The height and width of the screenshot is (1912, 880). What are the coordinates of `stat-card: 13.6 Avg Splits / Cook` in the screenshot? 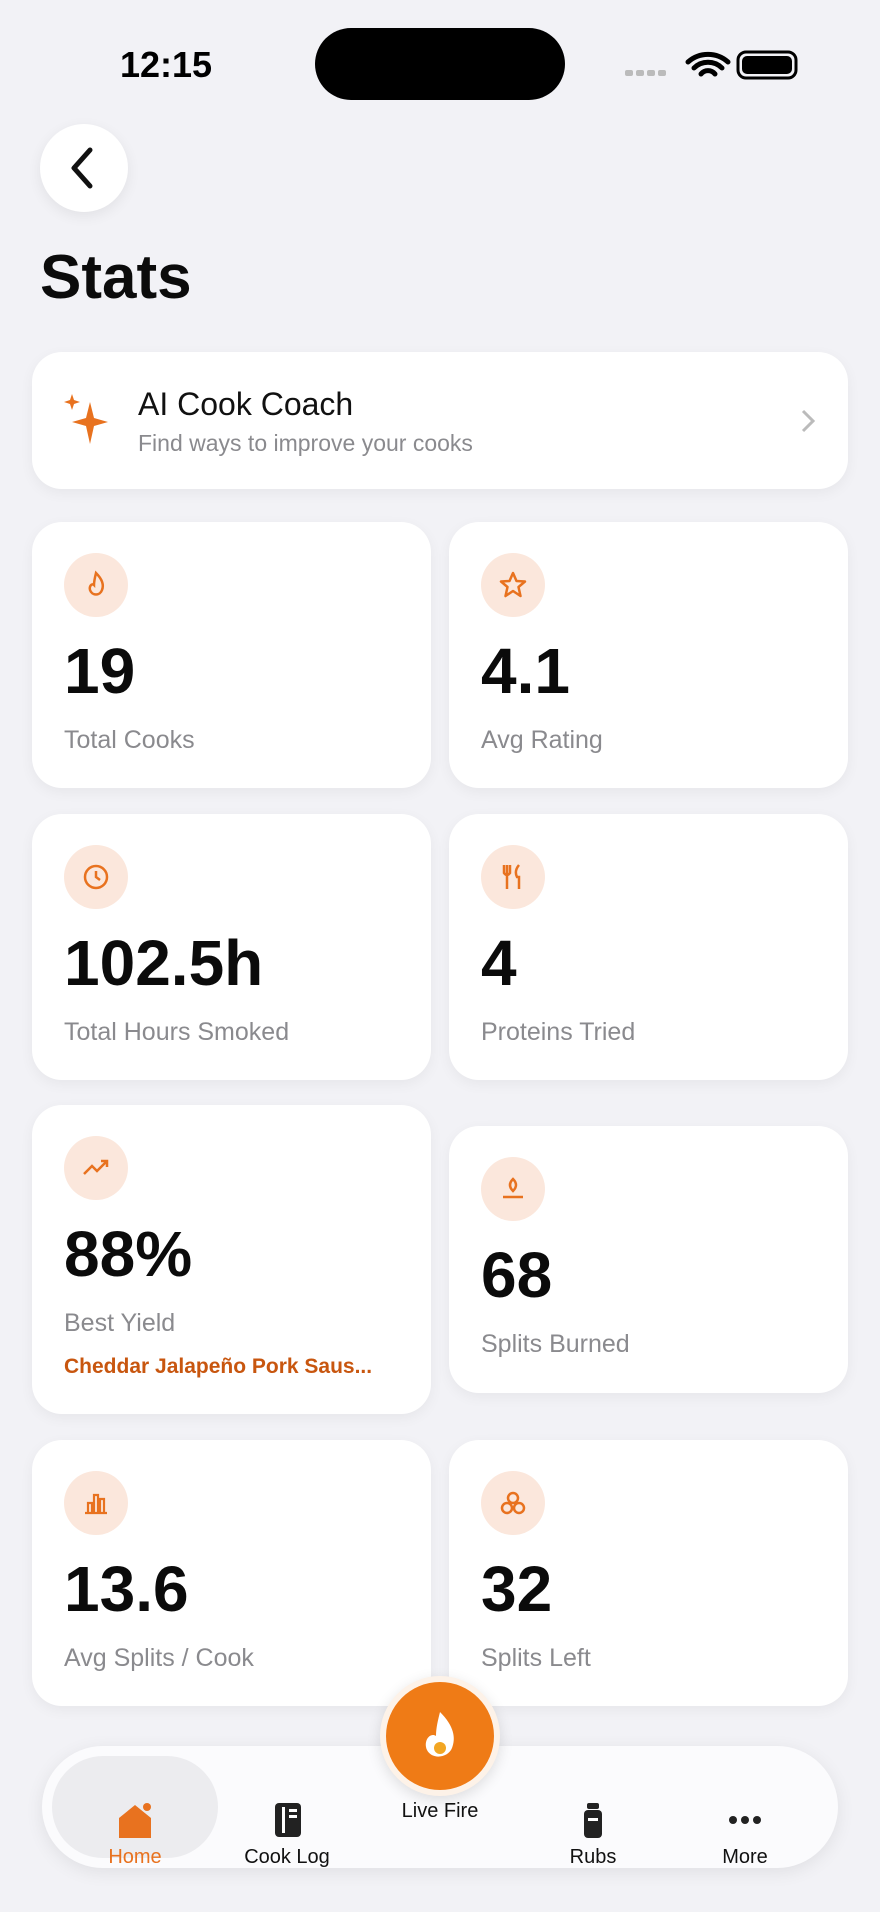 It's located at (231, 1573).